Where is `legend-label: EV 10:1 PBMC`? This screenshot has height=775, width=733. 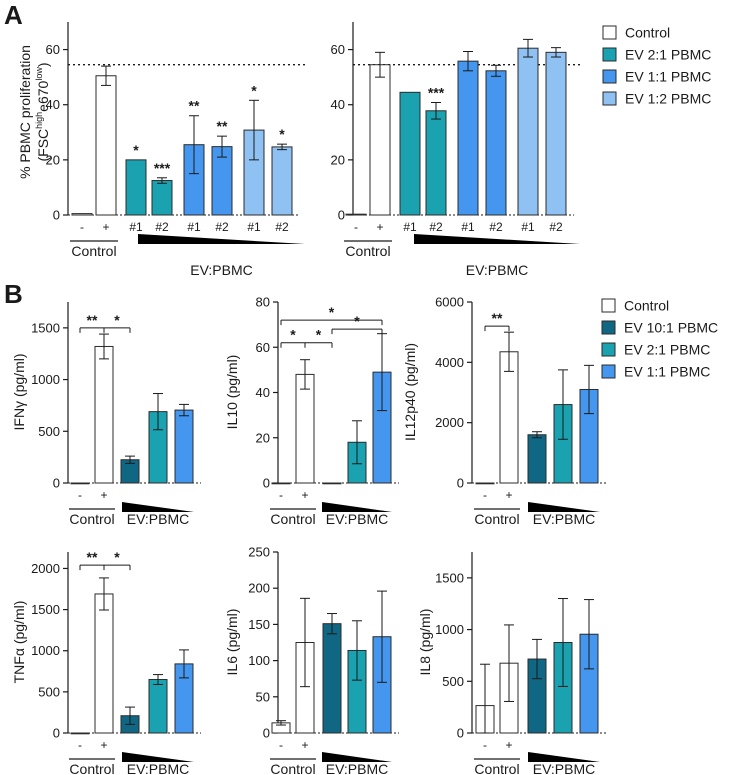
legend-label: EV 10:1 PBMC is located at coordinates (671, 328).